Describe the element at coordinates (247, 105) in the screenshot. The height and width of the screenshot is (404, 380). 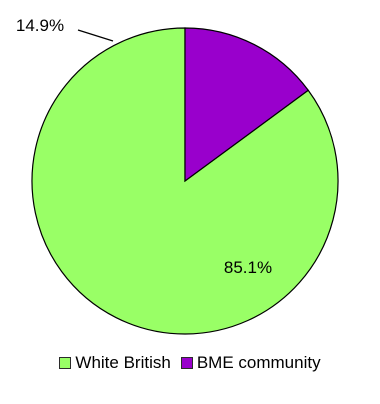
I see `pie-slice-bme` at that location.